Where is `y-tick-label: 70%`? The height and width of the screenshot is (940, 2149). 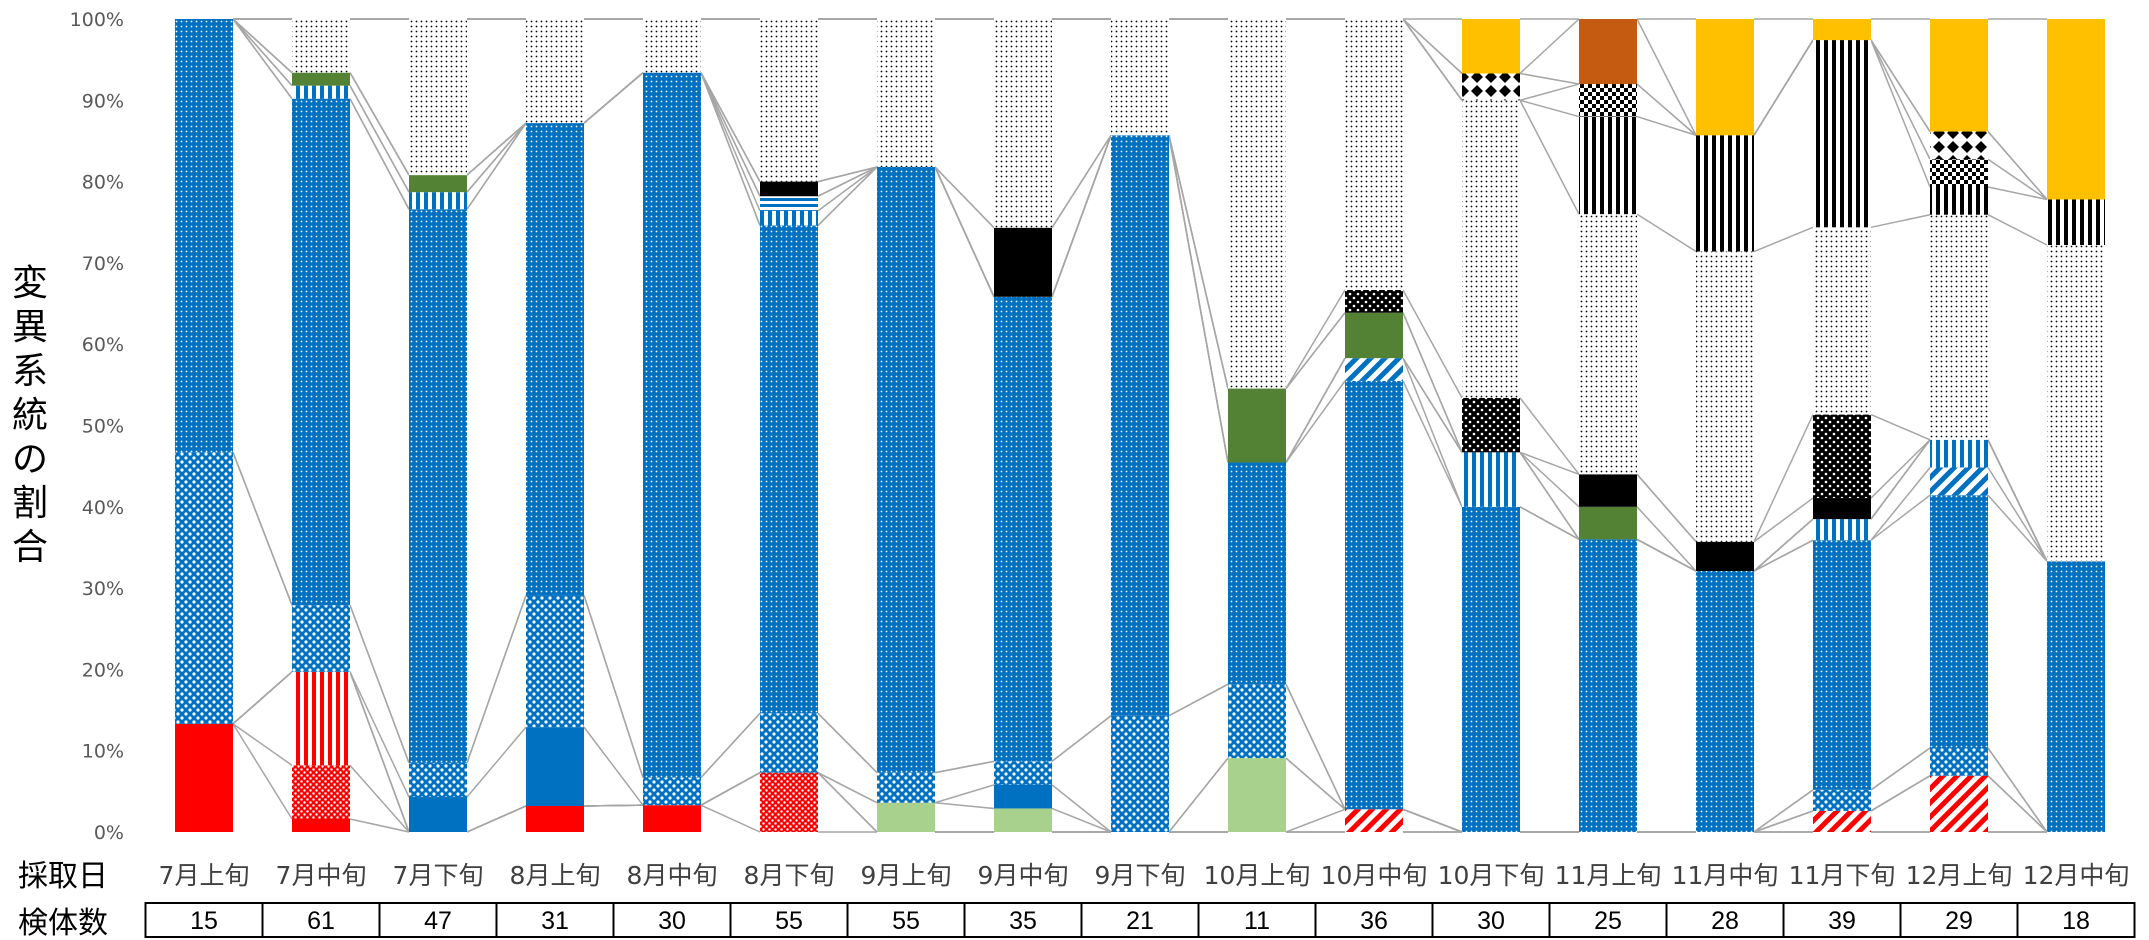 y-tick-label: 70% is located at coordinates (103, 264).